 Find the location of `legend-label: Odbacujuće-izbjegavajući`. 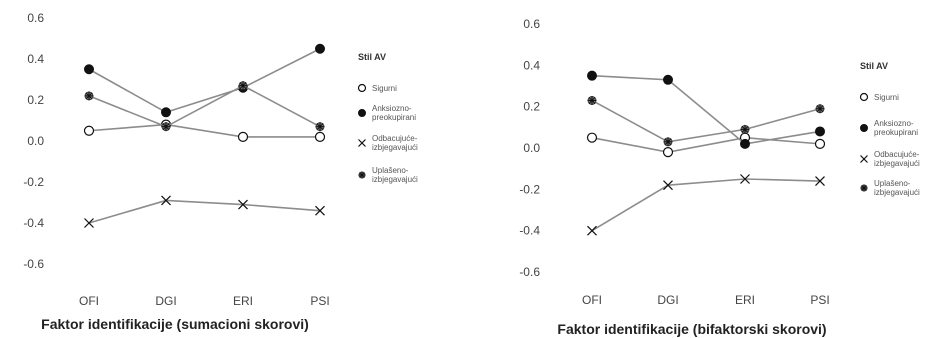

legend-label: Odbacujuće-izbjegavajući is located at coordinates (395, 143).